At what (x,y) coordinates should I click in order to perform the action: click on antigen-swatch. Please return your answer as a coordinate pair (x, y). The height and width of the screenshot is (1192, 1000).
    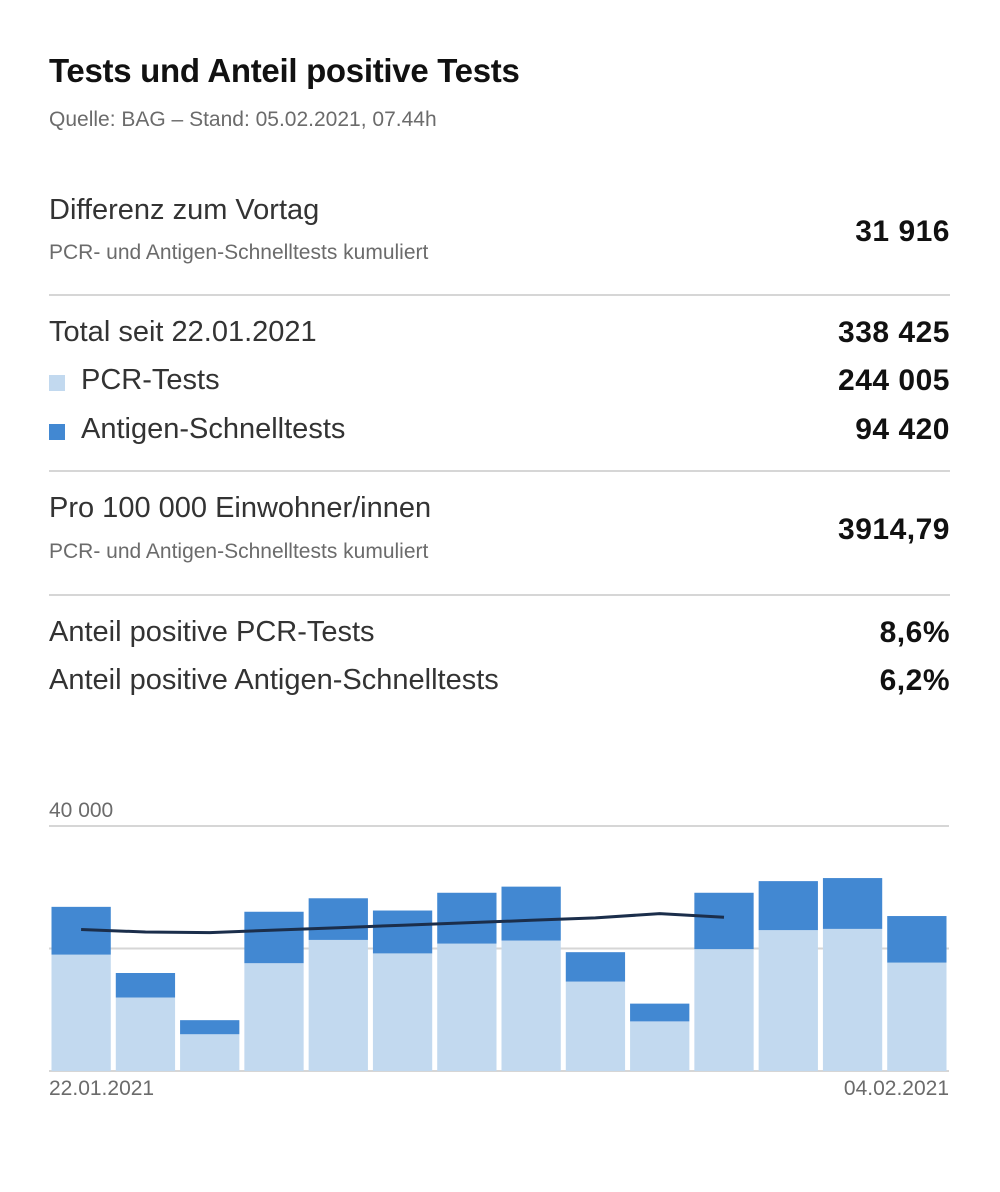
    Looking at the image, I should click on (57, 432).